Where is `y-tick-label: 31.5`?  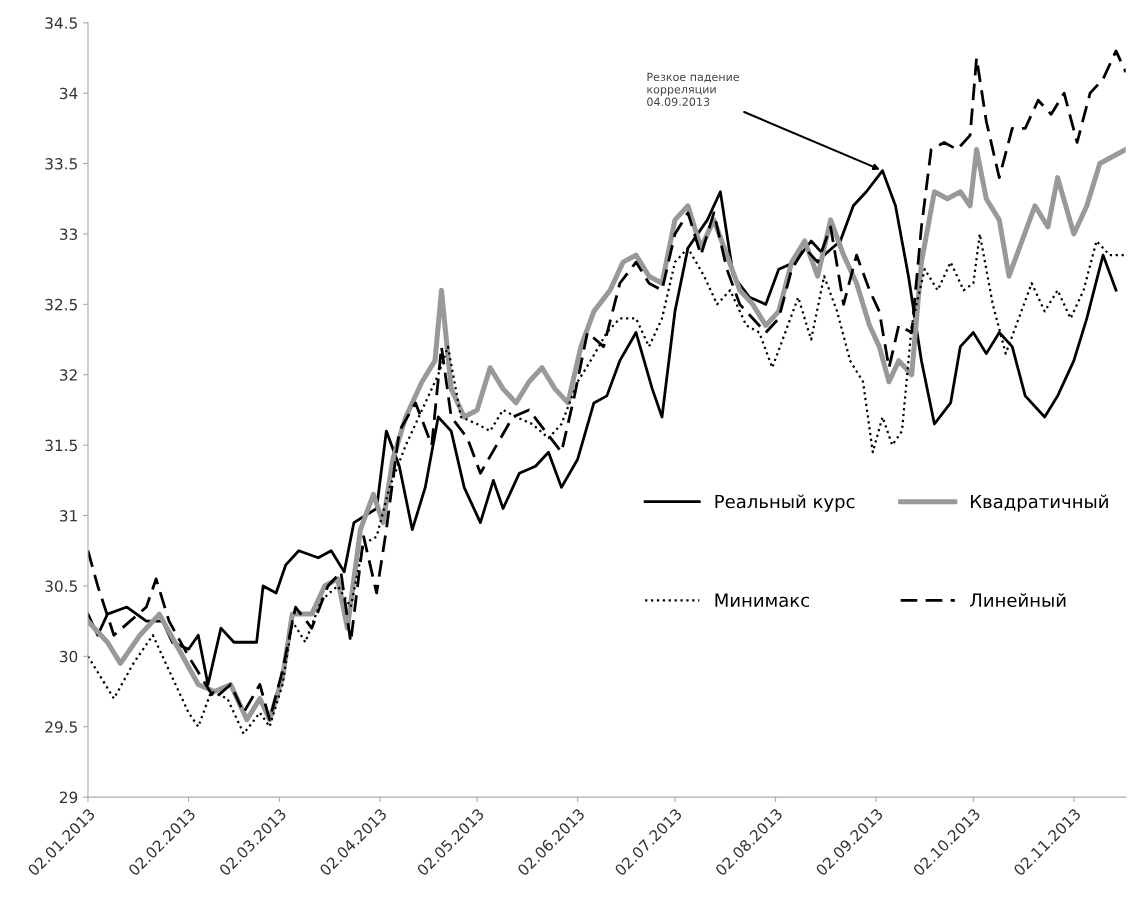
y-tick-label: 31.5 is located at coordinates (61, 445).